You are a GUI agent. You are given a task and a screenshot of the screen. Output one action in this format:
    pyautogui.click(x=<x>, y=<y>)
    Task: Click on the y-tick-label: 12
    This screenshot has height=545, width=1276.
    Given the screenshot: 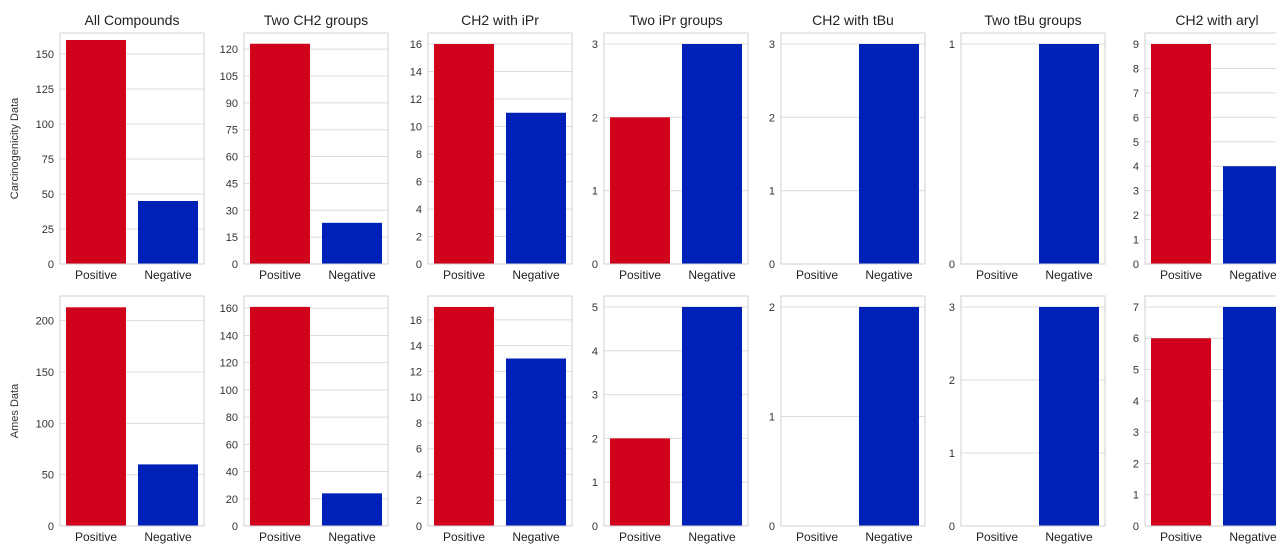 What is the action you would take?
    pyautogui.click(x=416, y=372)
    